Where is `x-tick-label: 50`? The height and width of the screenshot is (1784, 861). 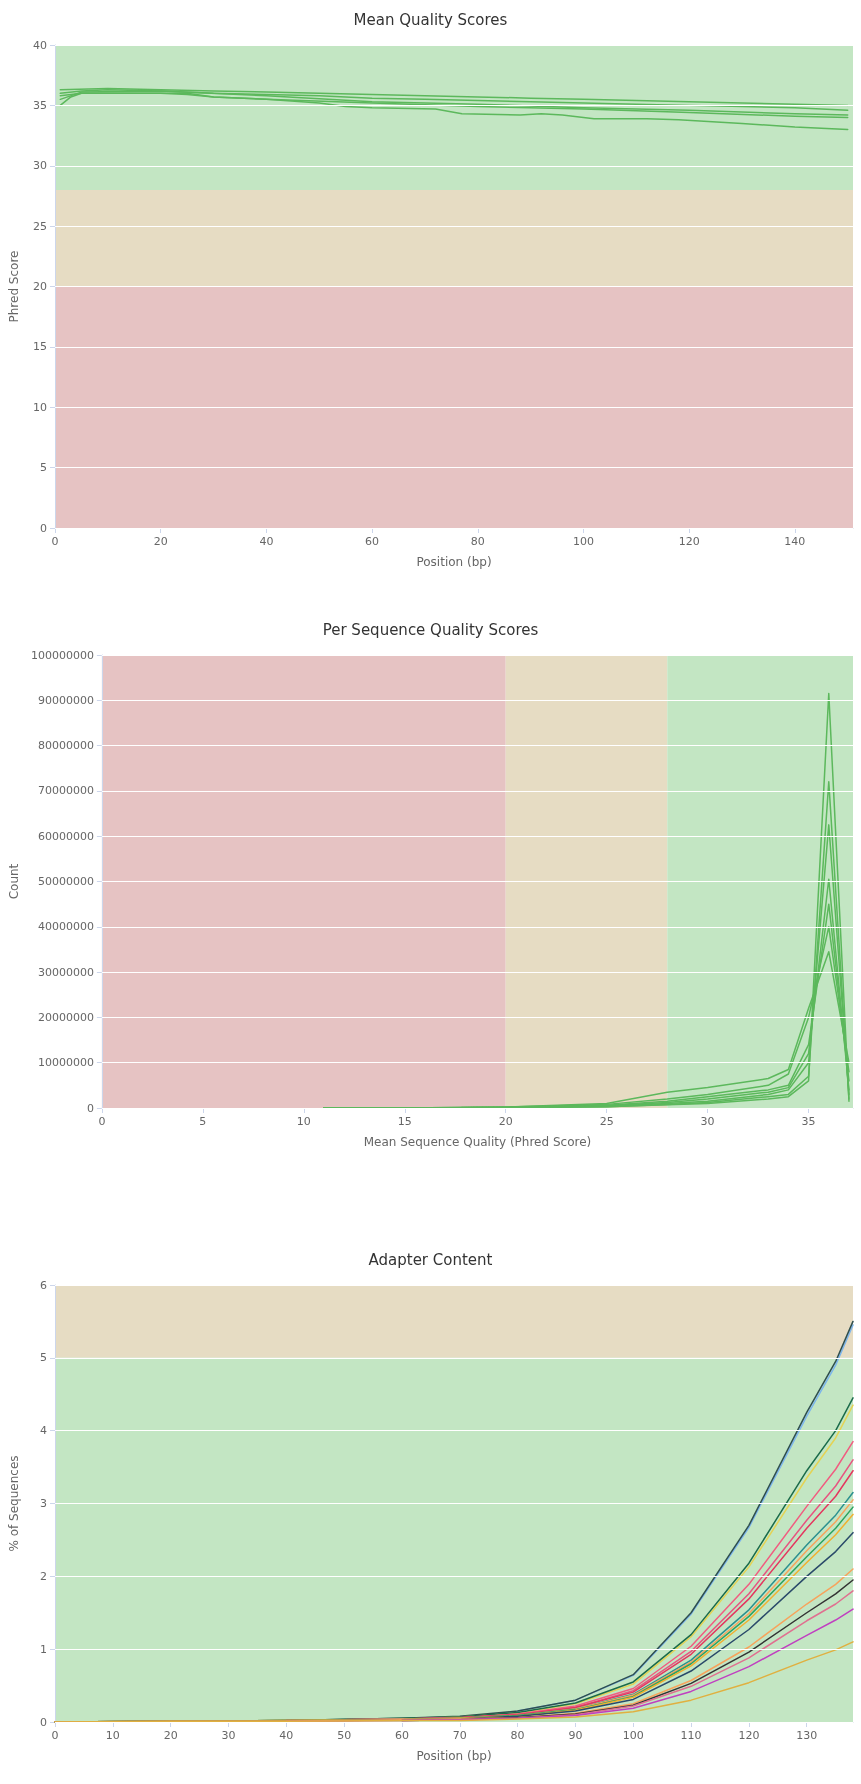
x-tick-label: 50 is located at coordinates (344, 1735).